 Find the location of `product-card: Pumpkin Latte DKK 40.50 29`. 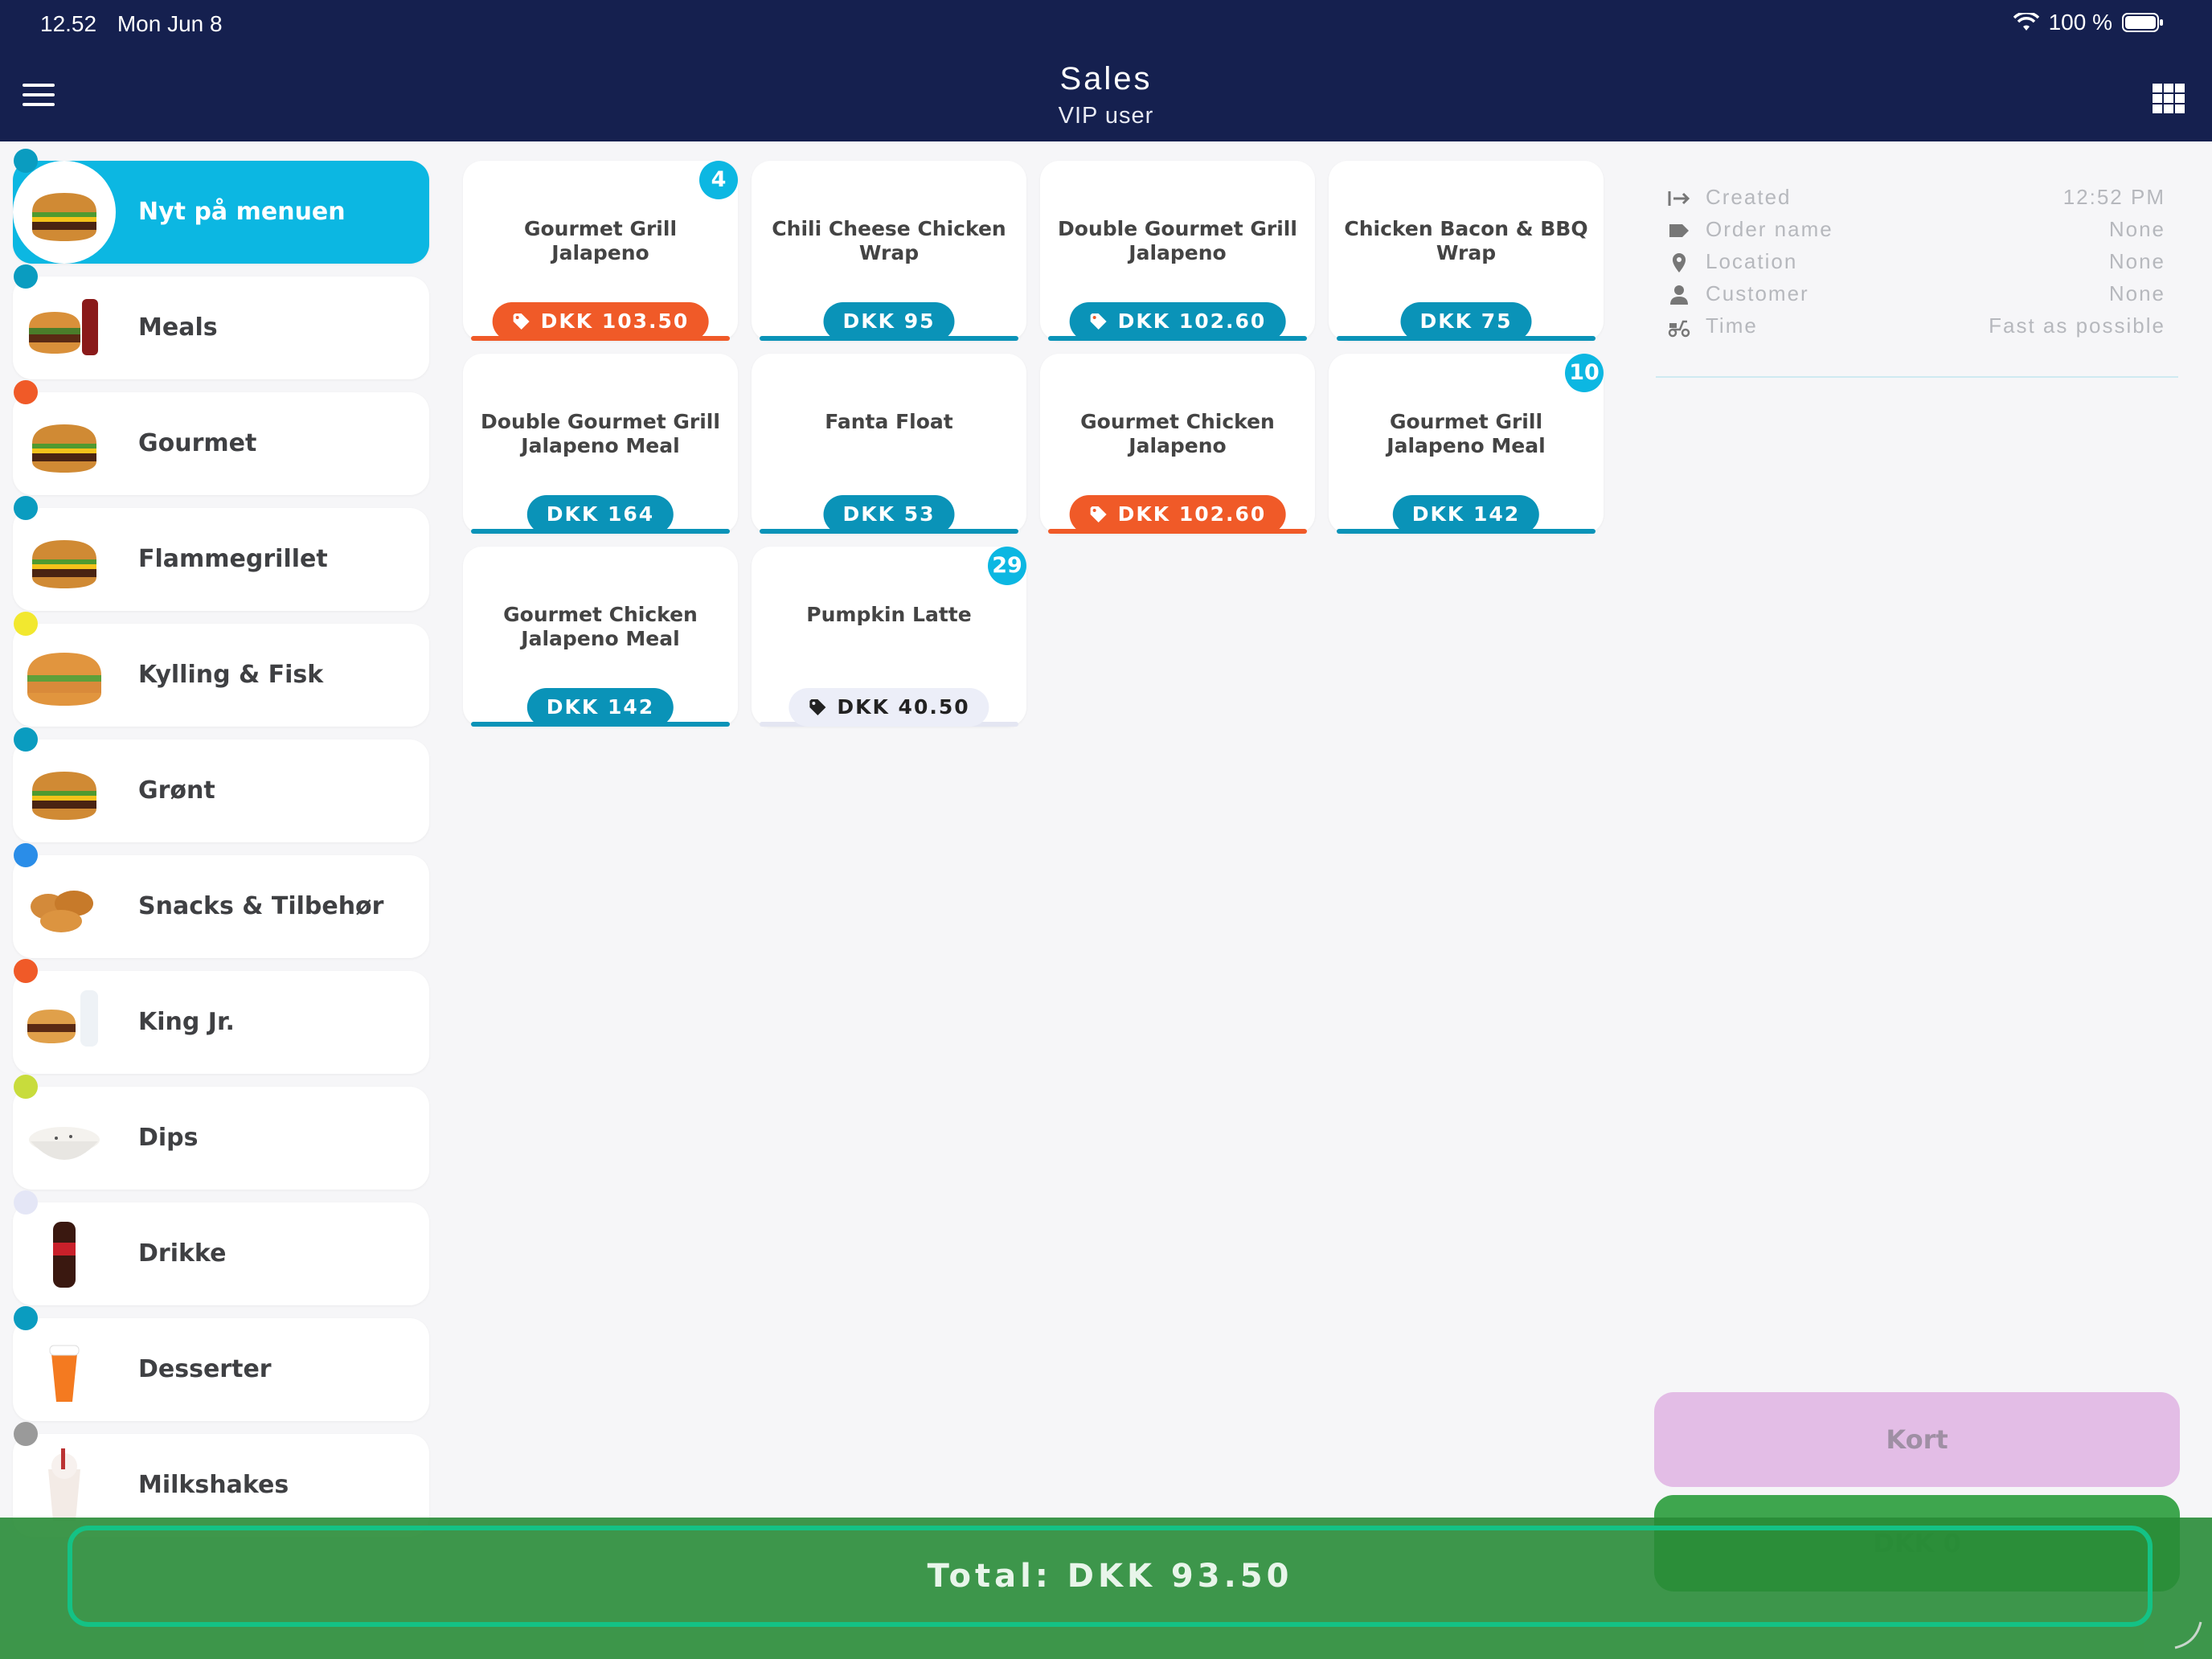

product-card: Pumpkin Latte DKK 40.50 29 is located at coordinates (889, 637).